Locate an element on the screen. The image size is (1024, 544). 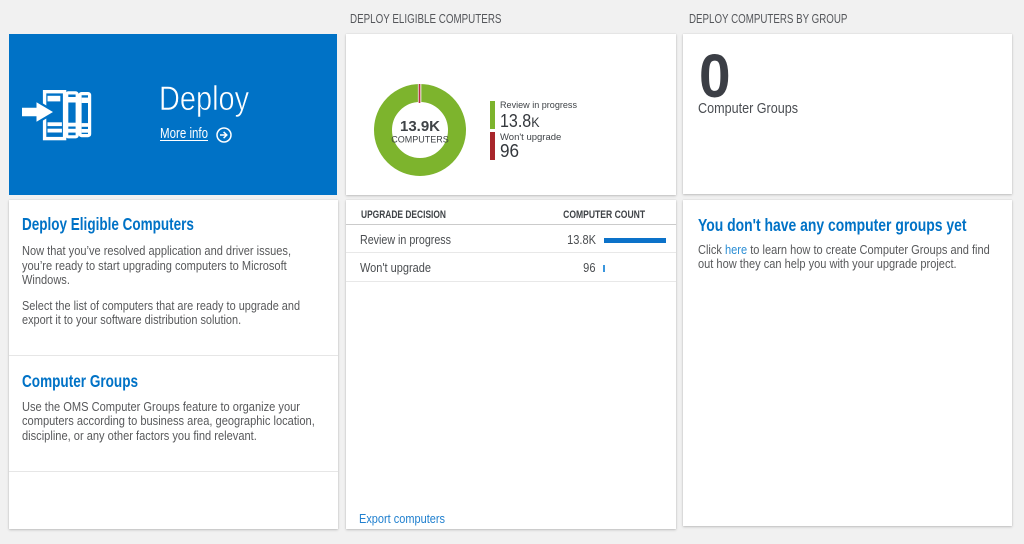
svg-text: 13.9K is located at coordinates (420, 126).